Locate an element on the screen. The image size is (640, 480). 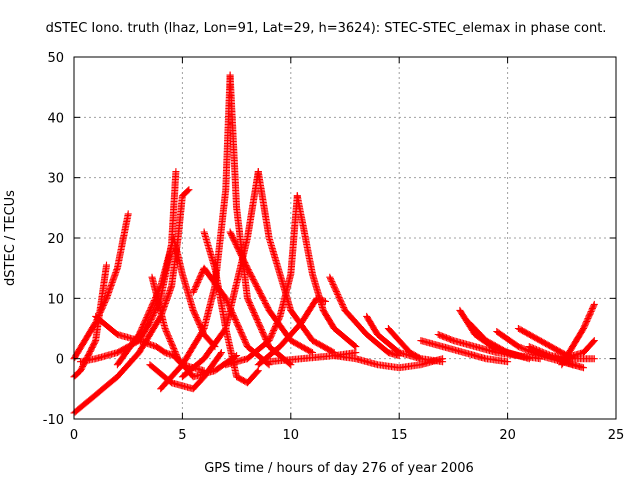
y-tick-label: 40 is located at coordinates (55, 118).